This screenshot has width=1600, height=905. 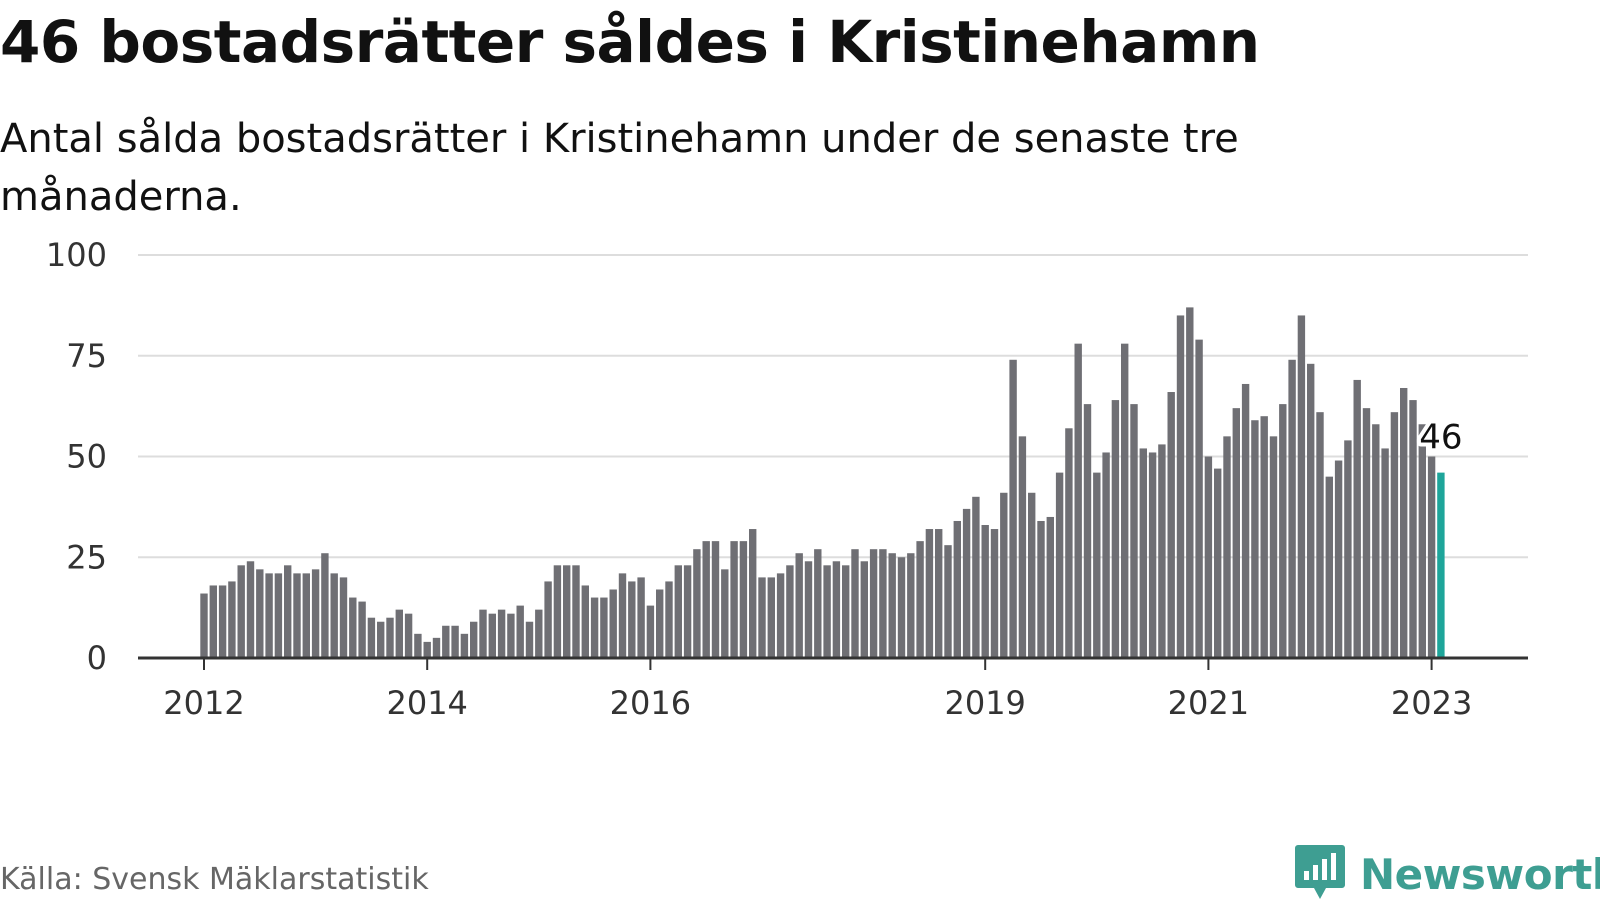 I want to click on page-title: 46 bostadsrätter såldes i Kristinehamn, so click(x=630, y=42).